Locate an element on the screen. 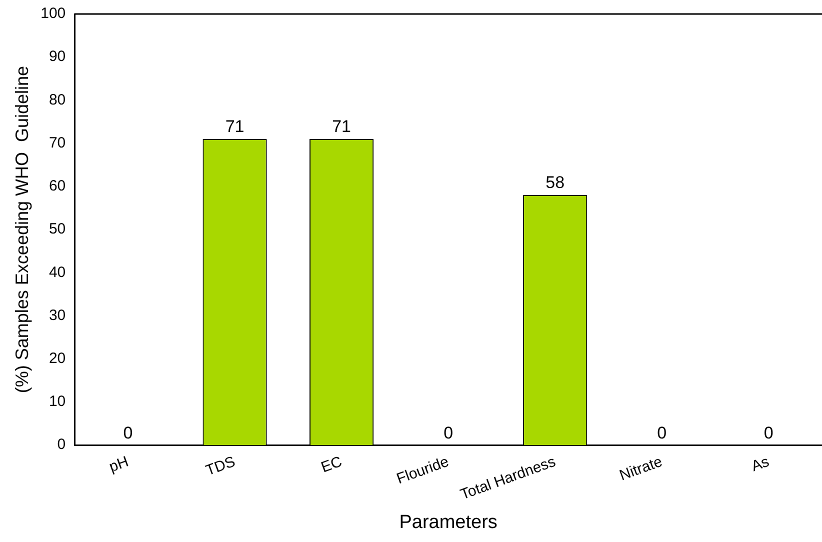 The image size is (822, 542). data-label: 58 is located at coordinates (555, 182).